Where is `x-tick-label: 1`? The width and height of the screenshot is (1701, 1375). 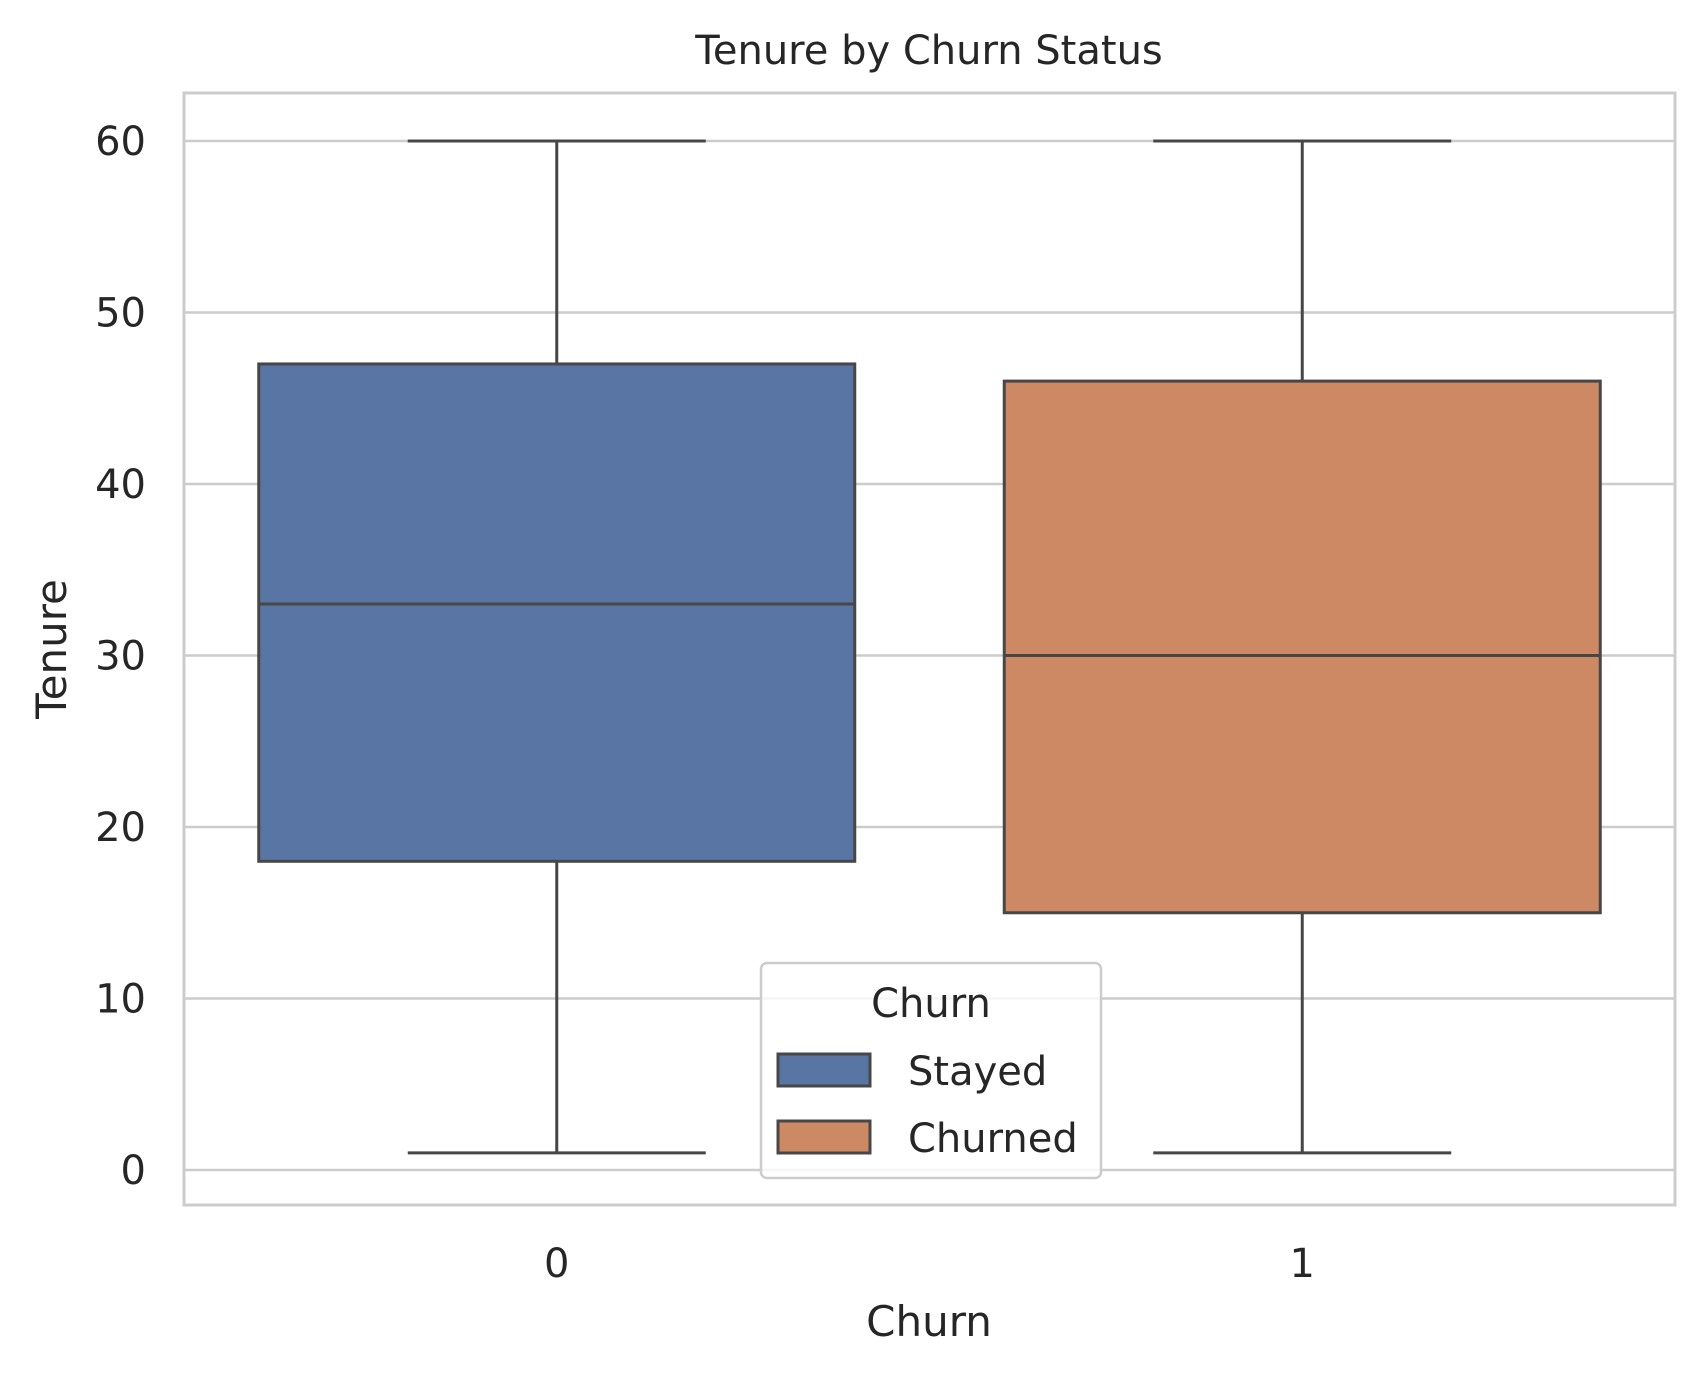
x-tick-label: 1 is located at coordinates (1302, 1264).